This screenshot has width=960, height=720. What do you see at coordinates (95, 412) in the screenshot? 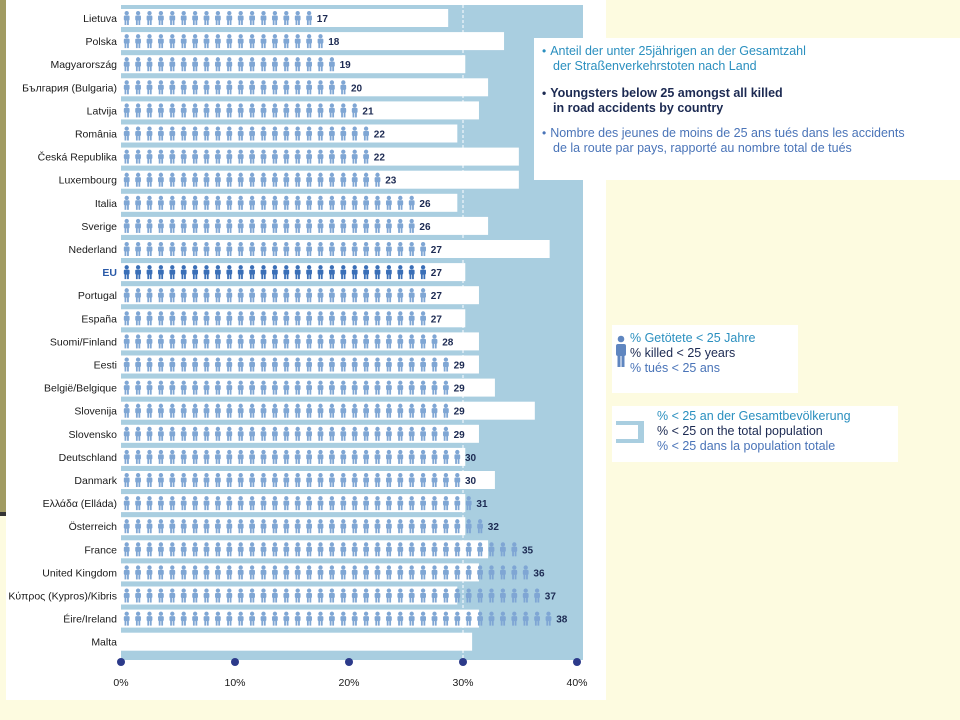
I see `category-label: Slovenija` at bounding box center [95, 412].